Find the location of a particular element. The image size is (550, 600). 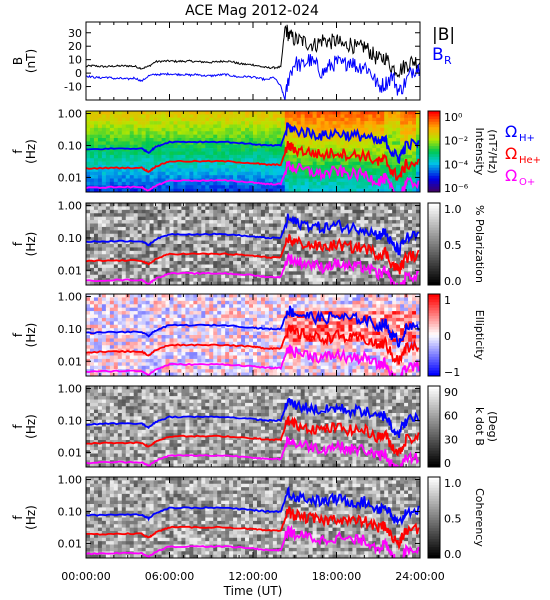

colorbar-label: % Polarization is located at coordinates (479, 244).